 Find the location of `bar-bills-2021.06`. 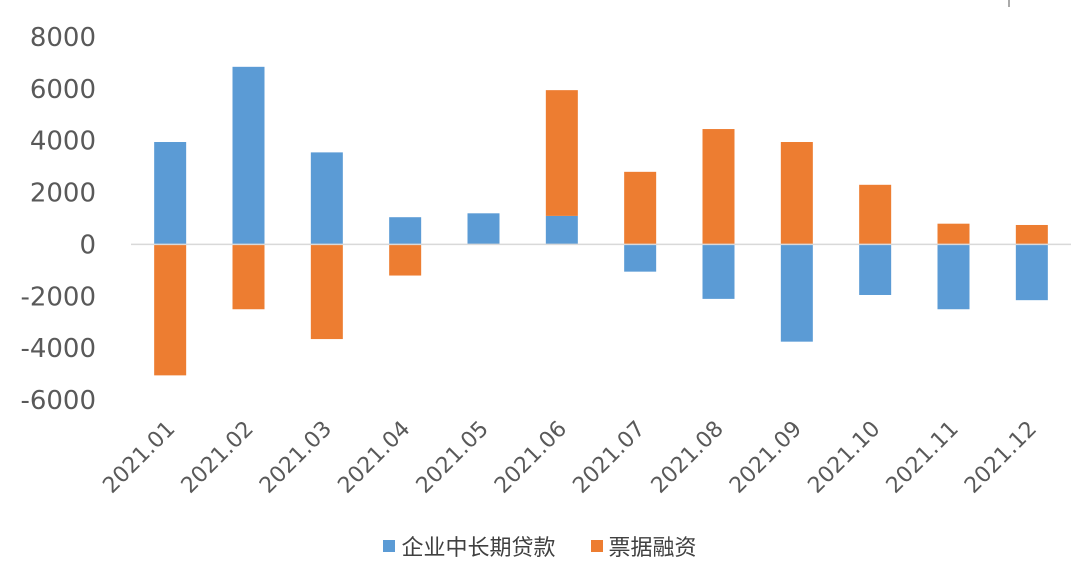

bar-bills-2021.06 is located at coordinates (561, 153).